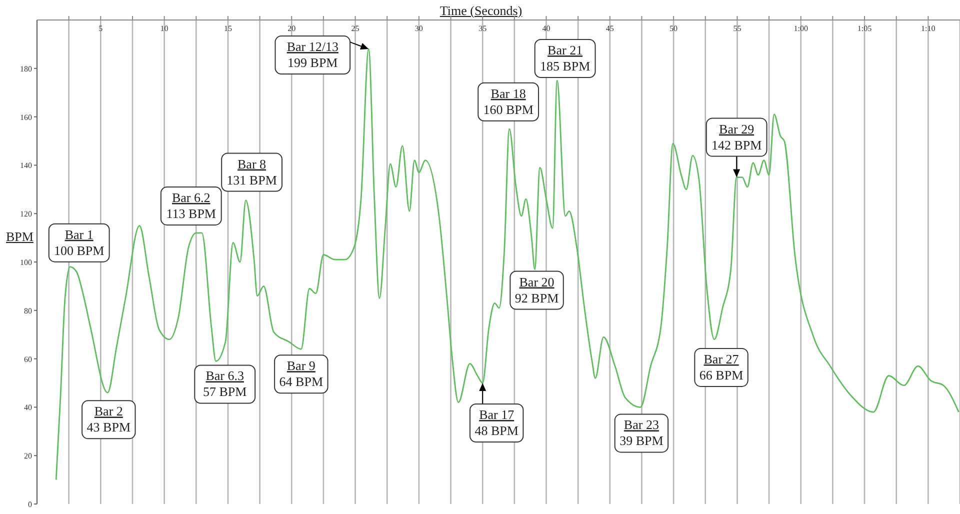  Describe the element at coordinates (225, 384) in the screenshot. I see `annotation: Bar 6.3 57 BPM` at that location.